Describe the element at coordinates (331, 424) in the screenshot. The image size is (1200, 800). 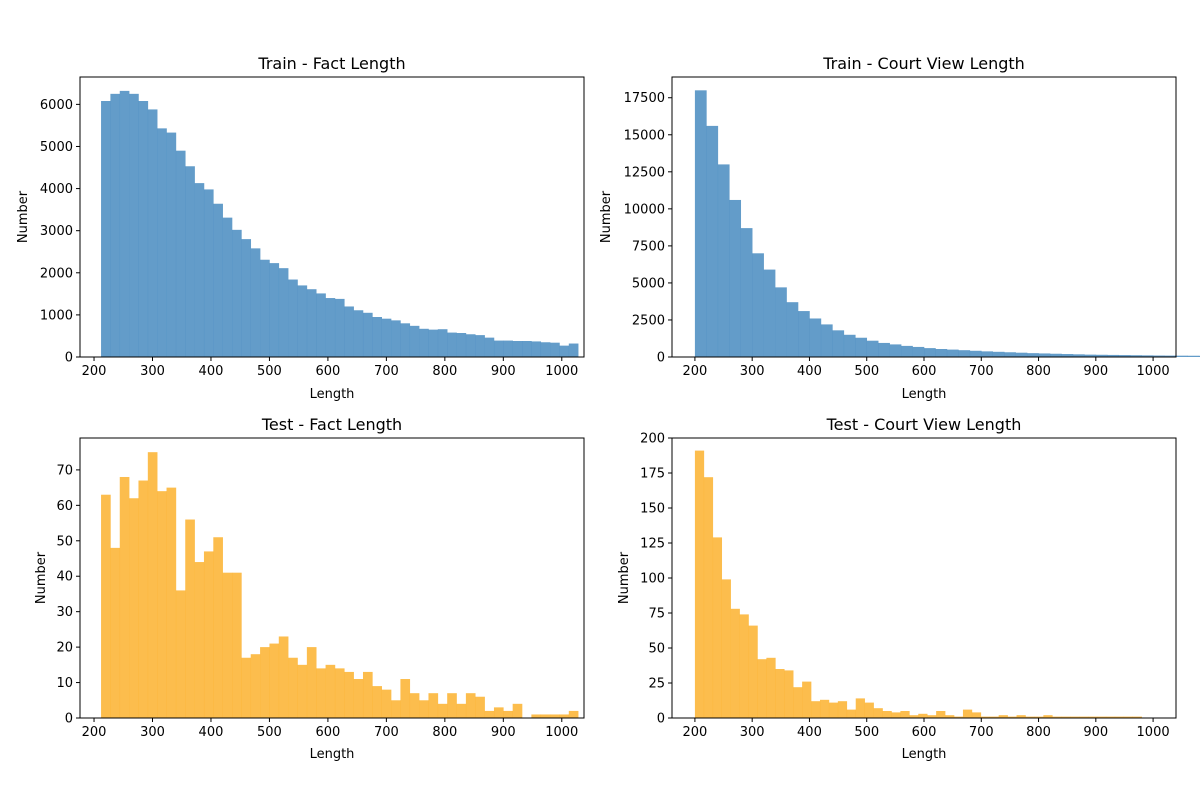
I see `panel-title: Test - Fact Length` at that location.